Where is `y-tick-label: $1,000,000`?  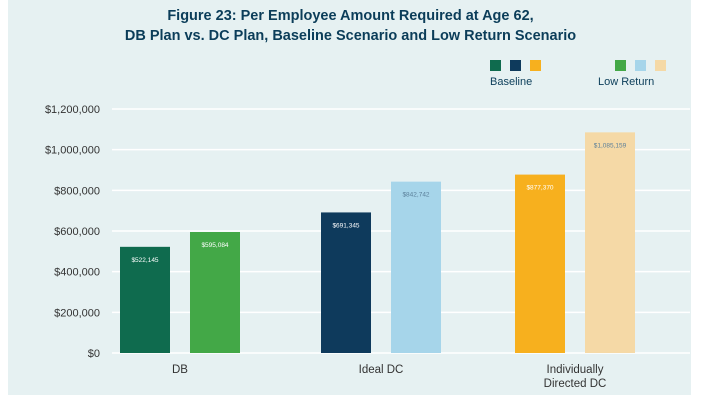 y-tick-label: $1,000,000 is located at coordinates (72, 151).